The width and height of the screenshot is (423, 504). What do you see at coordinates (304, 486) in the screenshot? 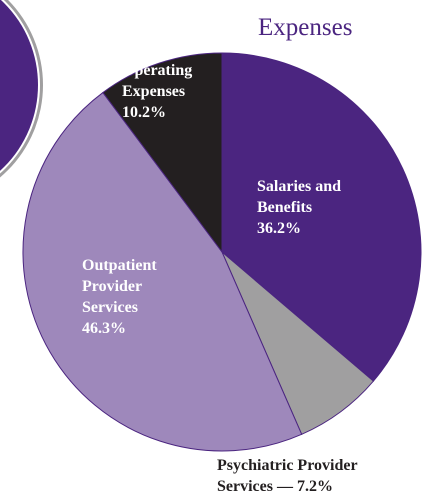
I see `slice-value: — 7.2%` at bounding box center [304, 486].